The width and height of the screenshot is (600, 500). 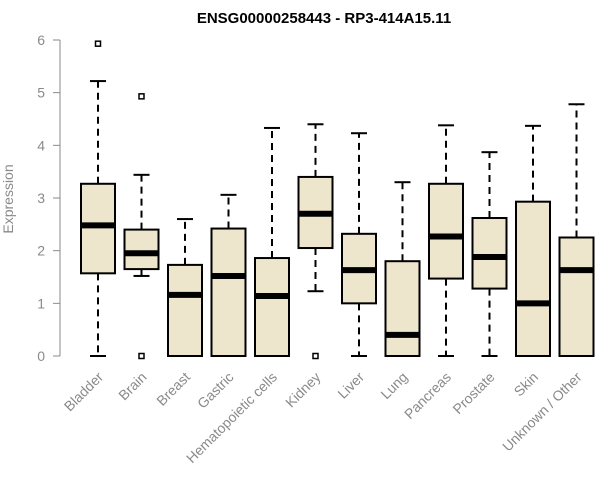 I want to click on y-tick-label: 1, so click(x=41, y=303).